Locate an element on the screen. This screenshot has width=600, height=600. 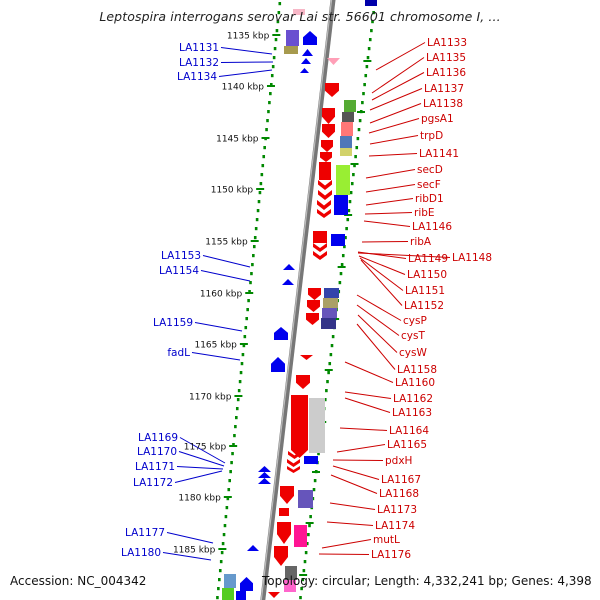
right-gene-label: ribA is located at coordinates (421, 242).